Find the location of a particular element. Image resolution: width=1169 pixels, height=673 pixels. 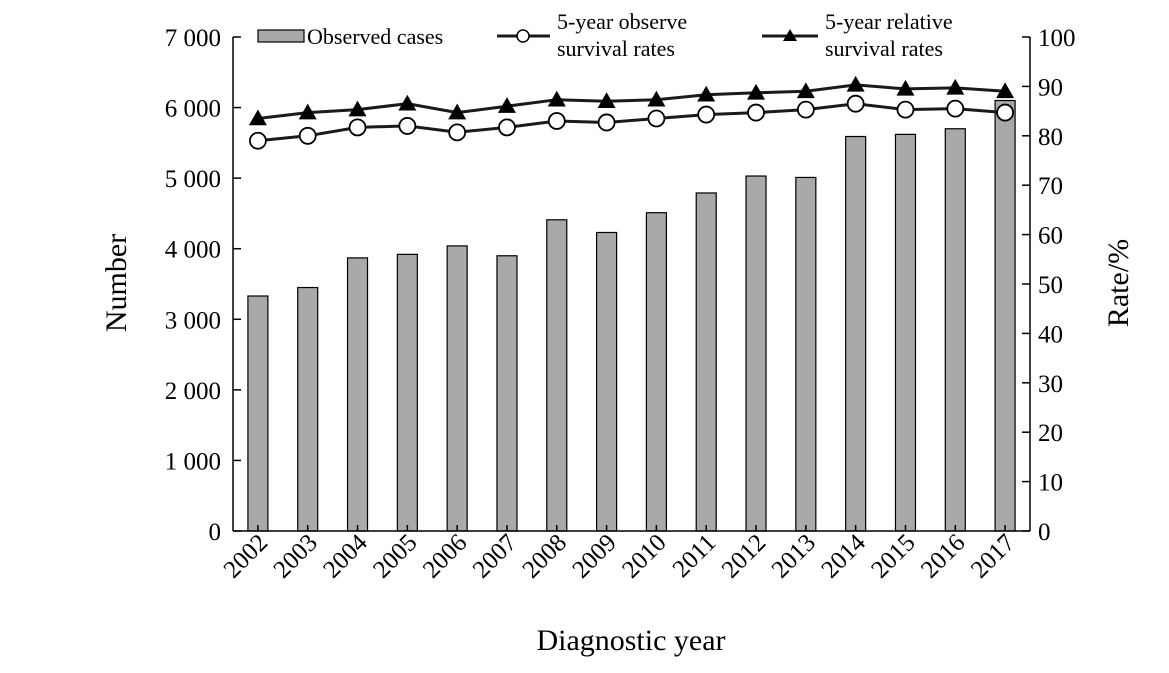

bar-2010 is located at coordinates (656, 372).